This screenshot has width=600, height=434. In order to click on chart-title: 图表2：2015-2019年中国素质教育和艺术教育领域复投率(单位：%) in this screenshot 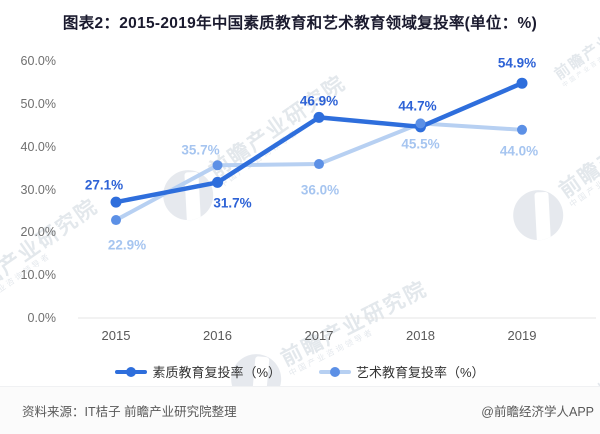, I will do `click(300, 23)`.